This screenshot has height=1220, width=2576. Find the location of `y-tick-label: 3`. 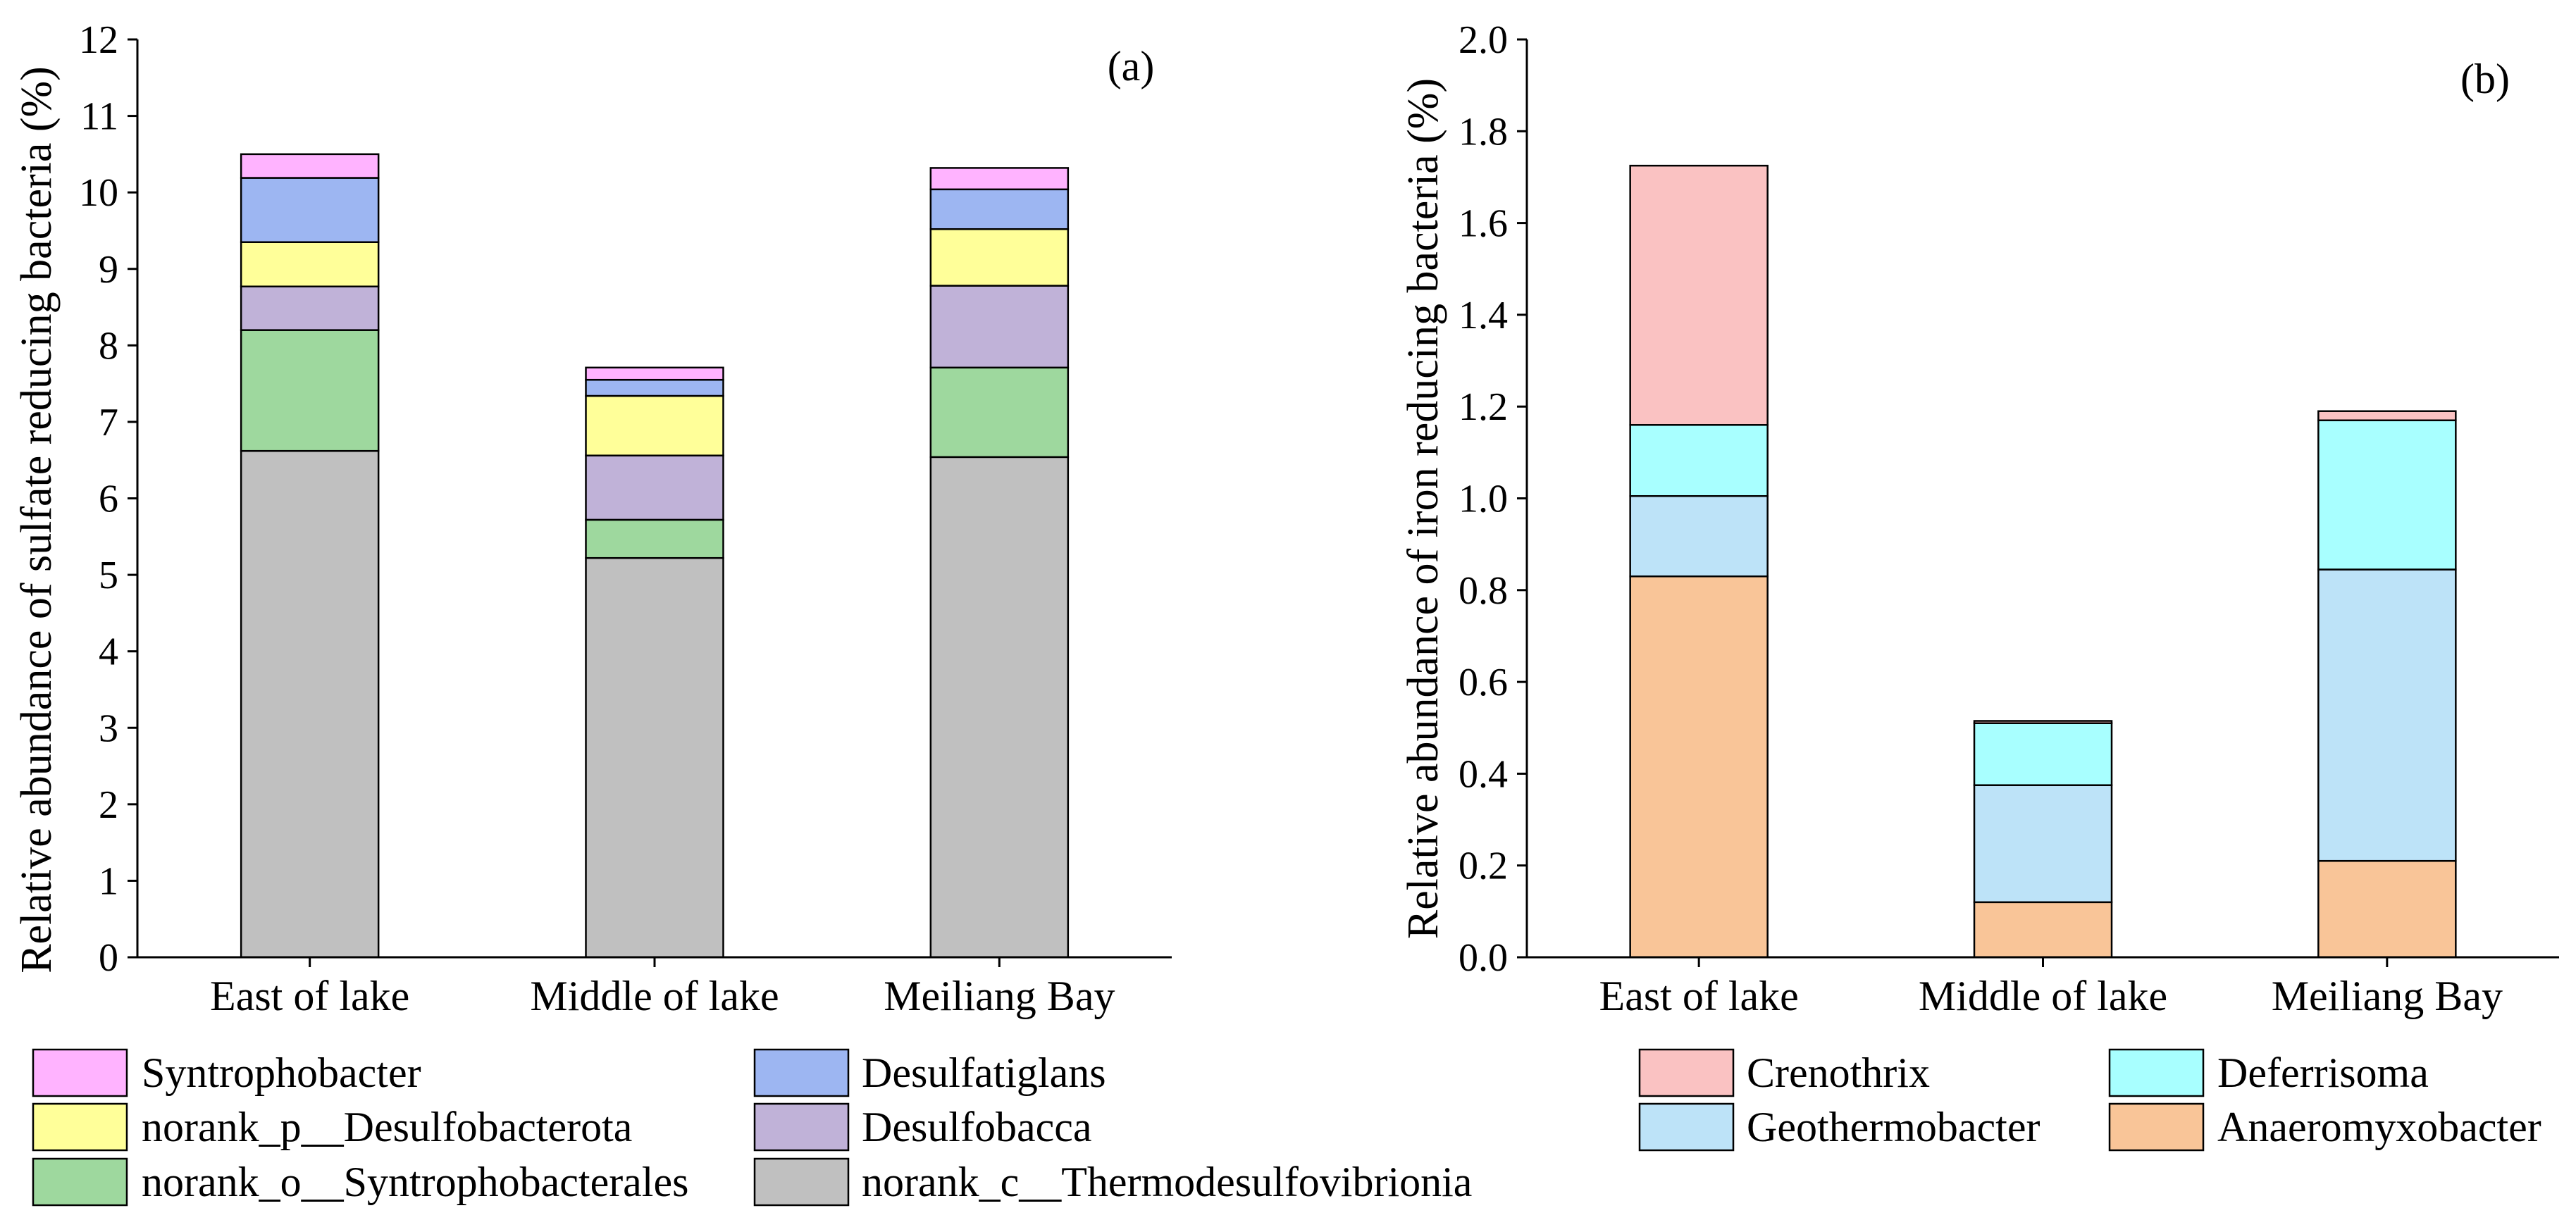

y-tick-label: 3 is located at coordinates (108, 729).